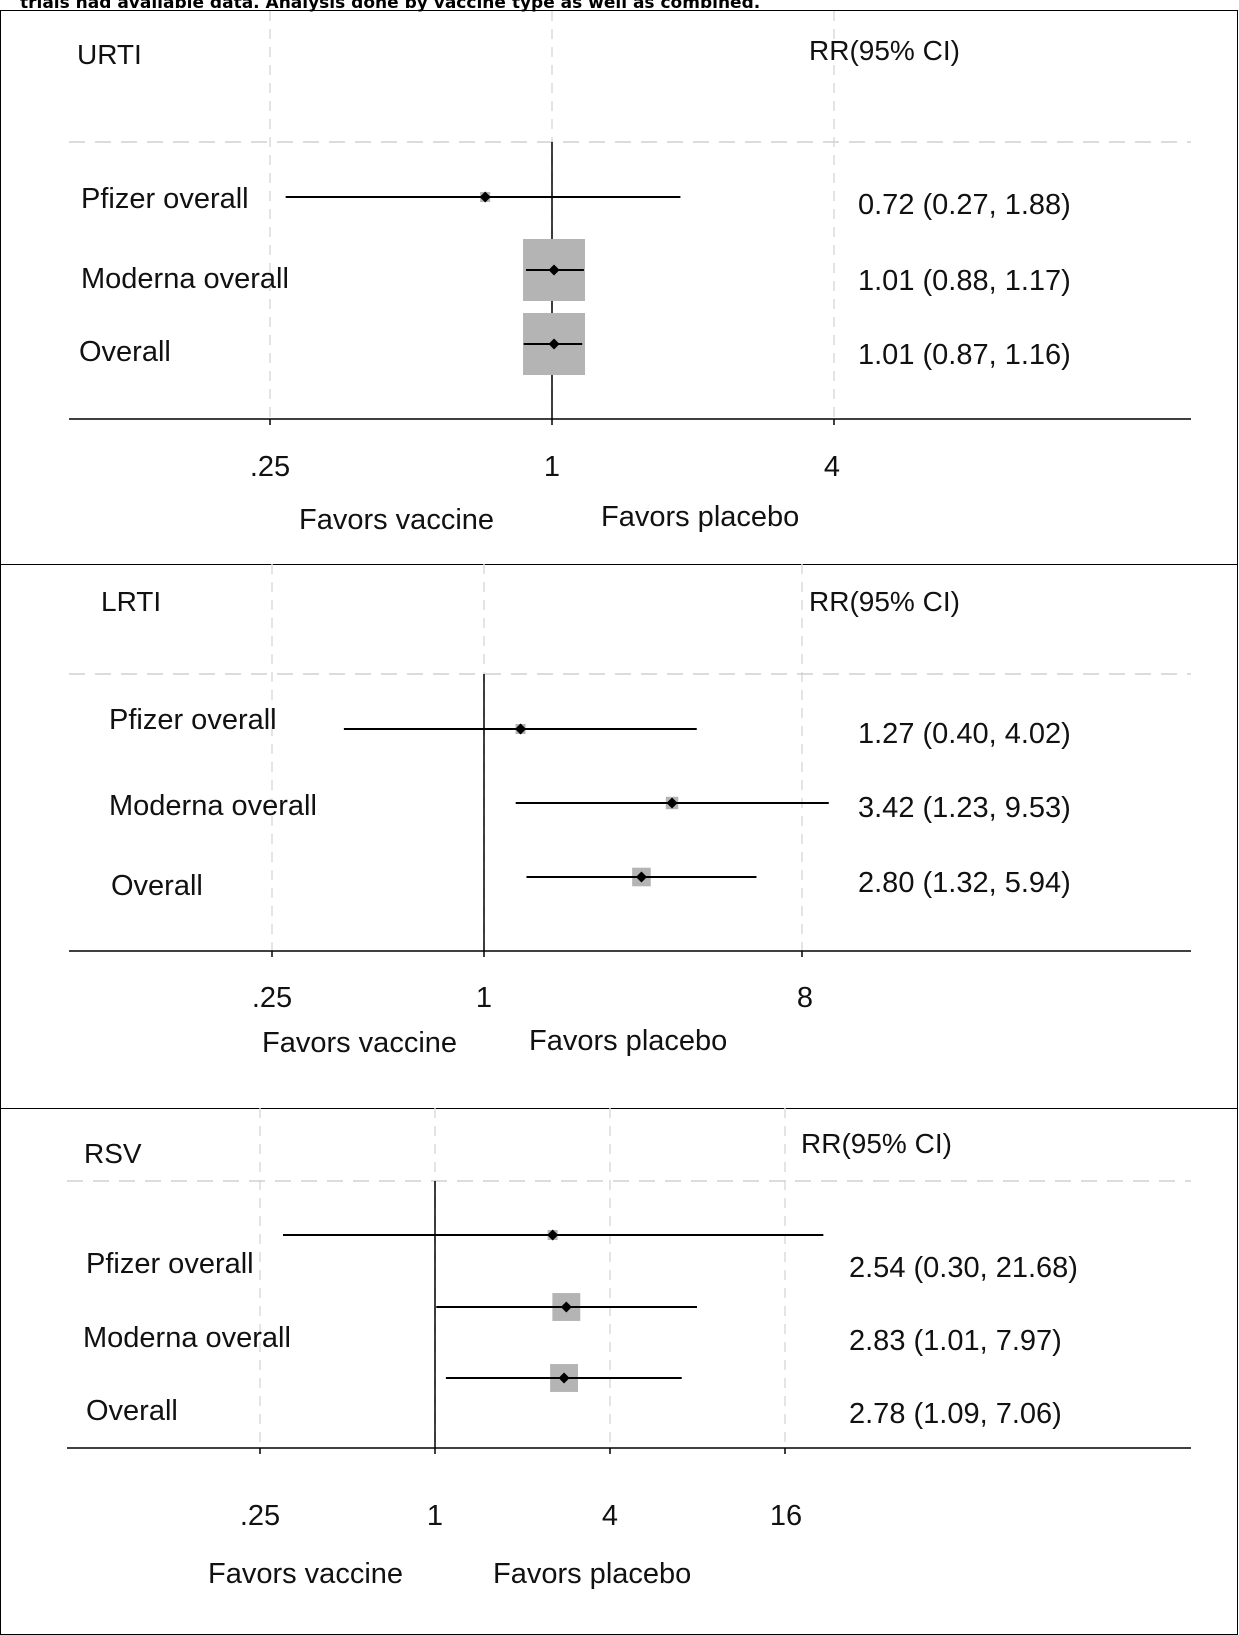 This screenshot has width=1239, height=1635. Describe the element at coordinates (955, 1341) in the screenshot. I see `row-estimate: 2.83 (1.01, 7.97)` at that location.